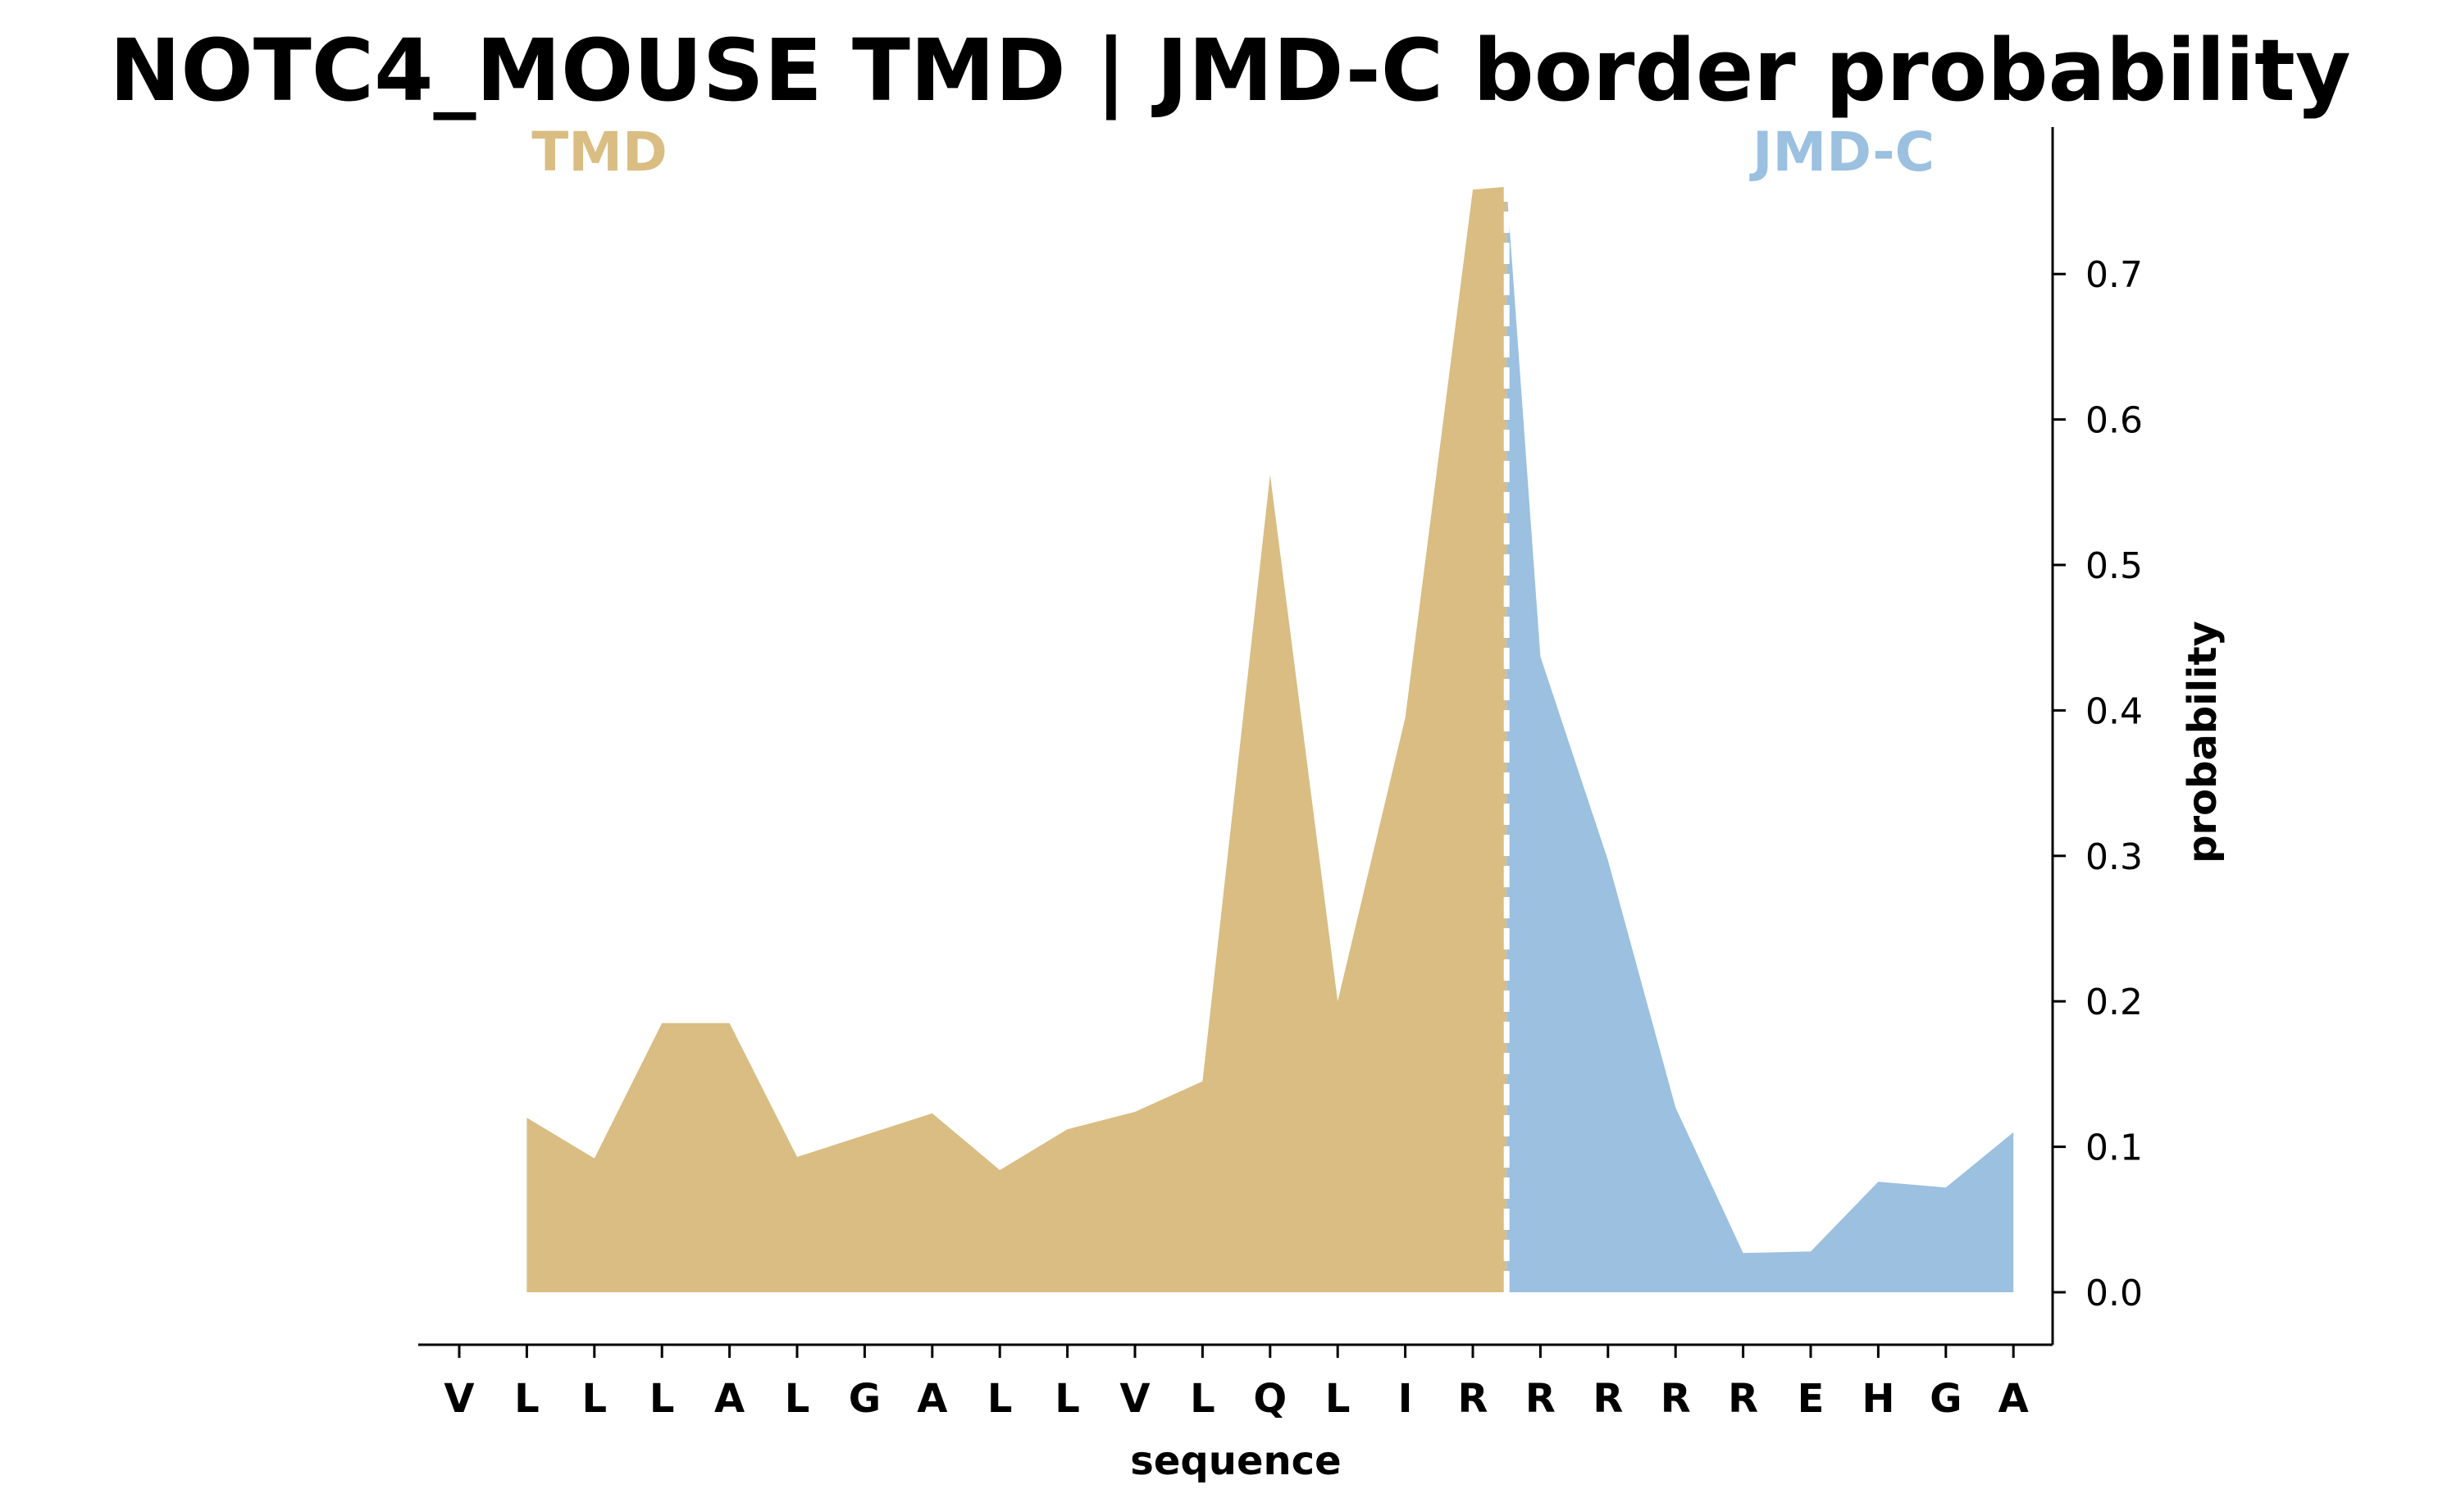  Describe the element at coordinates (2114, 711) in the screenshot. I see `y-tick-label: 0.4` at that location.